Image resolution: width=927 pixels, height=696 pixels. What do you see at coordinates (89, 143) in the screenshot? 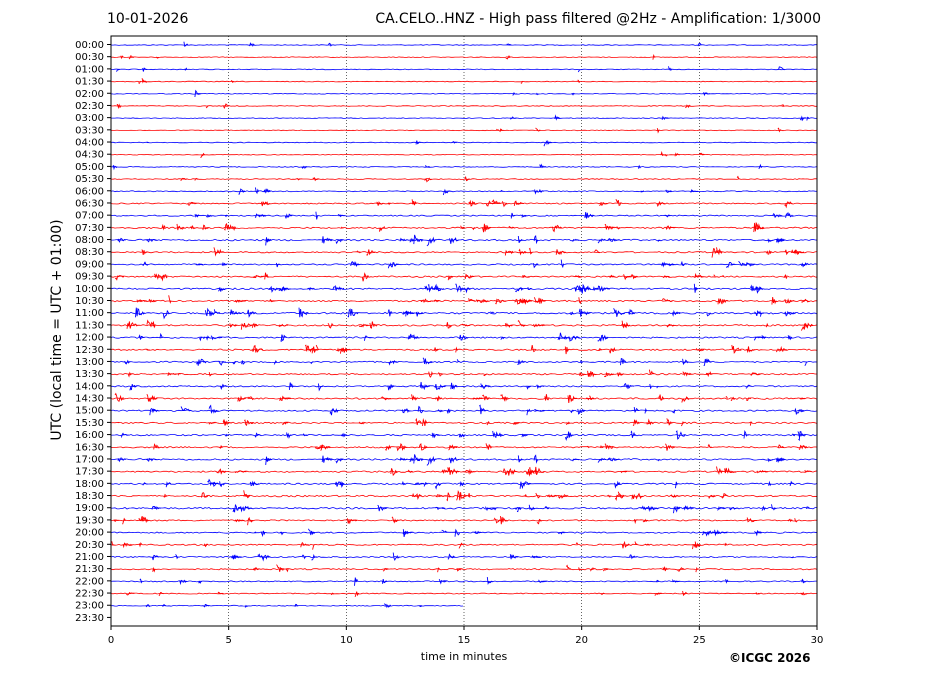
I see `y-tick-label: 04:00` at bounding box center [89, 143].